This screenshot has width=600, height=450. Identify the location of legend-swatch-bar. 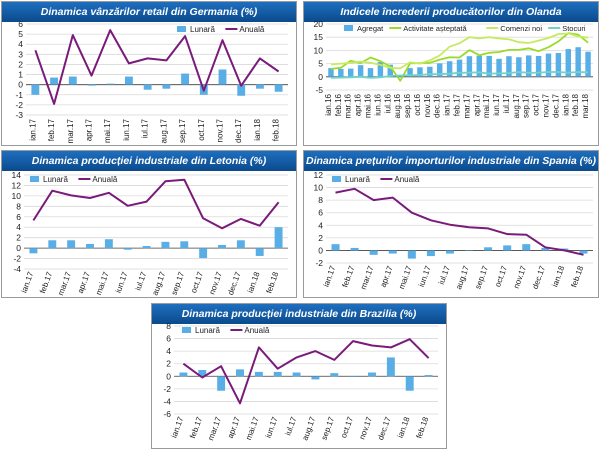
(34, 179).